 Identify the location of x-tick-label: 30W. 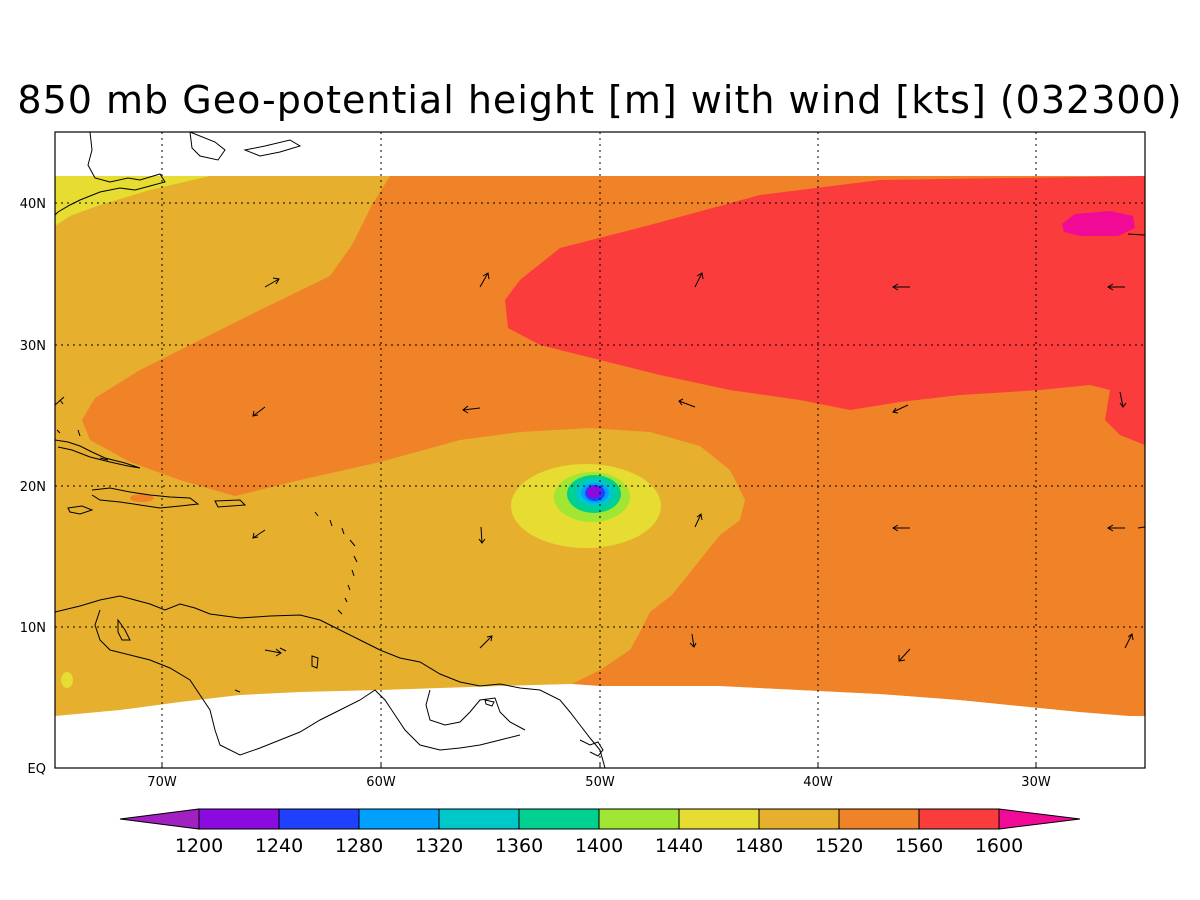
(1036, 782).